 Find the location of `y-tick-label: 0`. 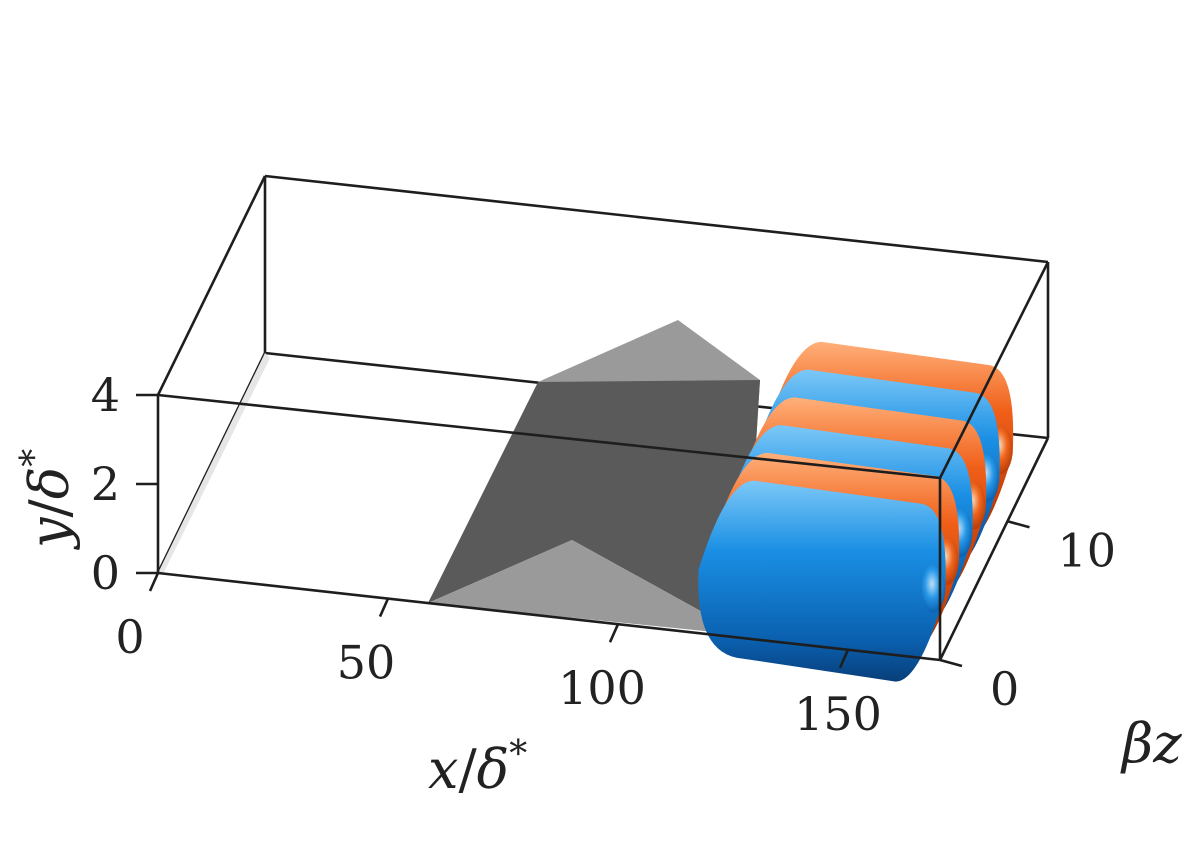

y-tick-label: 0 is located at coordinates (105, 573).